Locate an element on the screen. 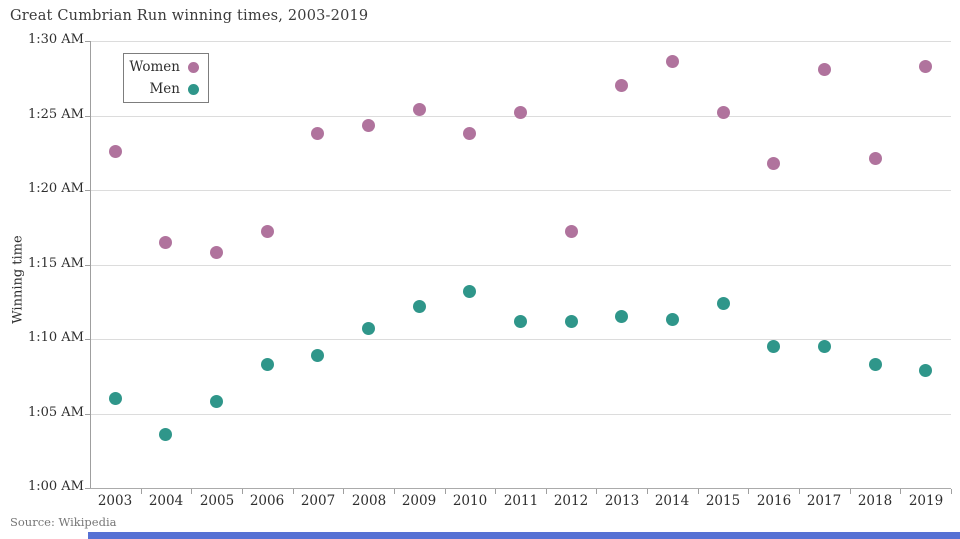  point-women-2015 is located at coordinates (723, 112).